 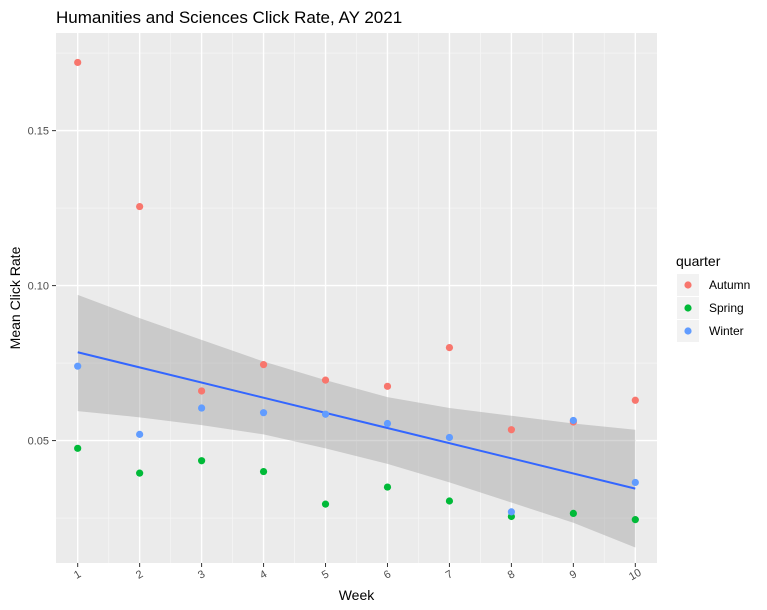 What do you see at coordinates (325, 574) in the screenshot?
I see `x-tick-label: 5` at bounding box center [325, 574].